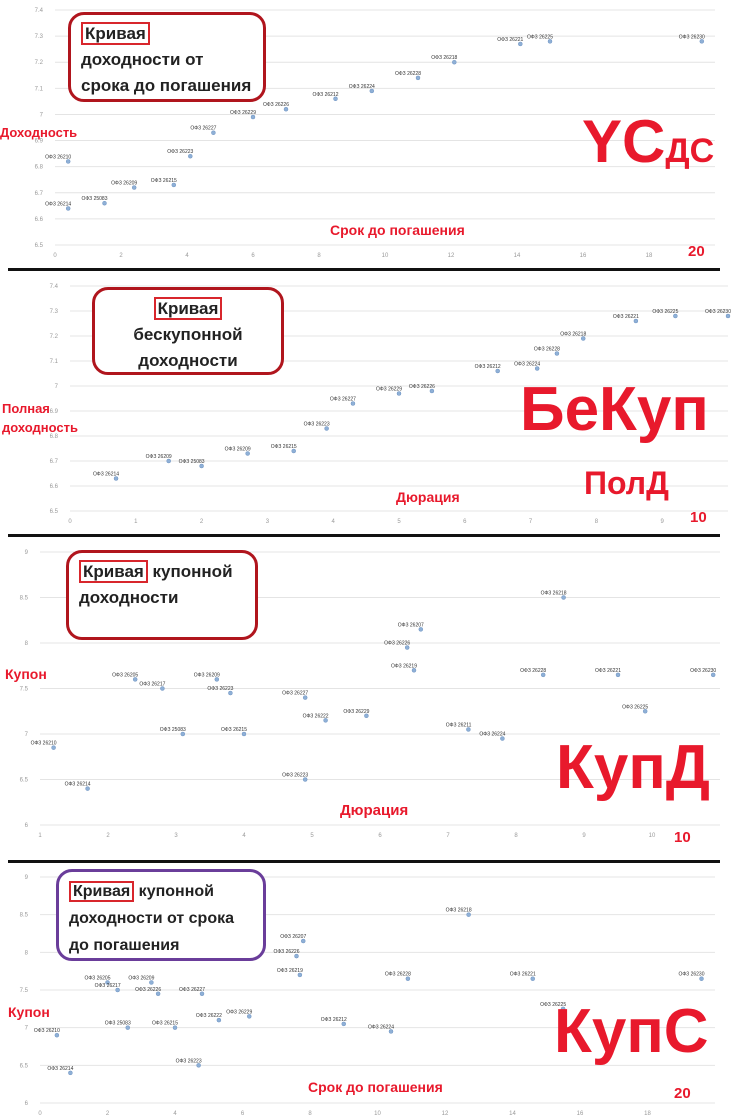 Image resolution: width=734 pixels, height=1117 pixels. I want to click on chart-3-corner-number: 10, so click(682, 837).